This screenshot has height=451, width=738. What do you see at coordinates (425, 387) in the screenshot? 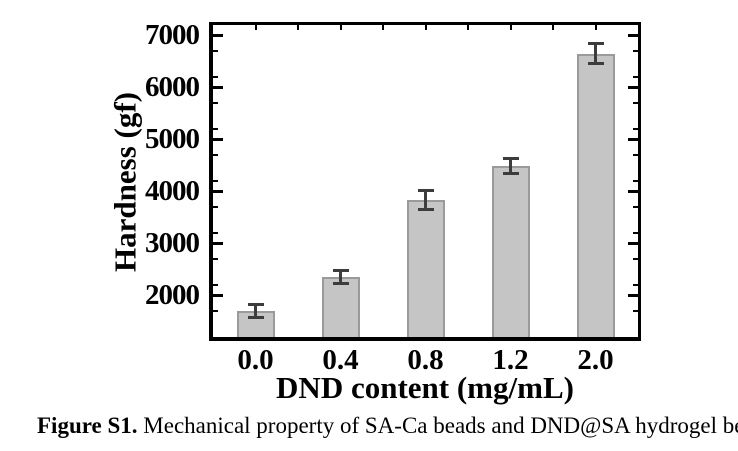
I see `x-axis-title: DND content (mg/mL)` at bounding box center [425, 387].